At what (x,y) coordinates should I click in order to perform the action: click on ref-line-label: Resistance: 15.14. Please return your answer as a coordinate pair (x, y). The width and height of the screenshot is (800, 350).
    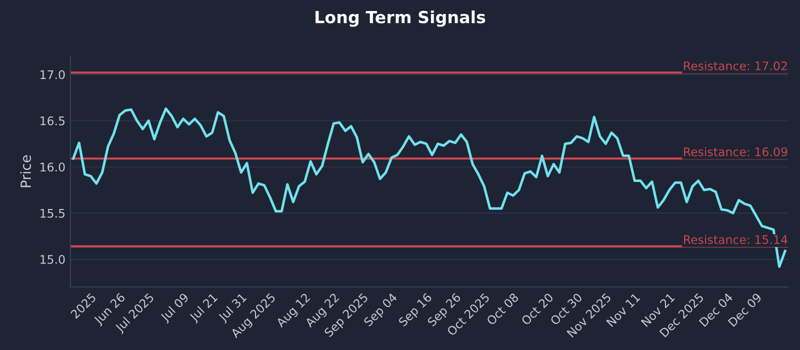
    Looking at the image, I should click on (736, 239).